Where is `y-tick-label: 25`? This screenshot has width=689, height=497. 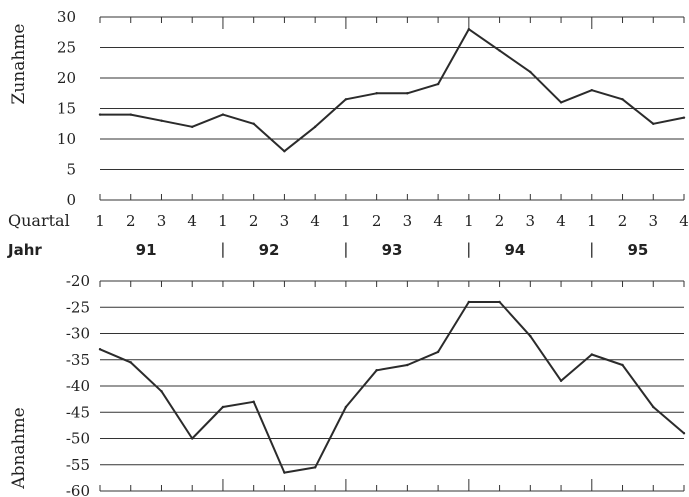
y-tick-label: 25 is located at coordinates (66, 48).